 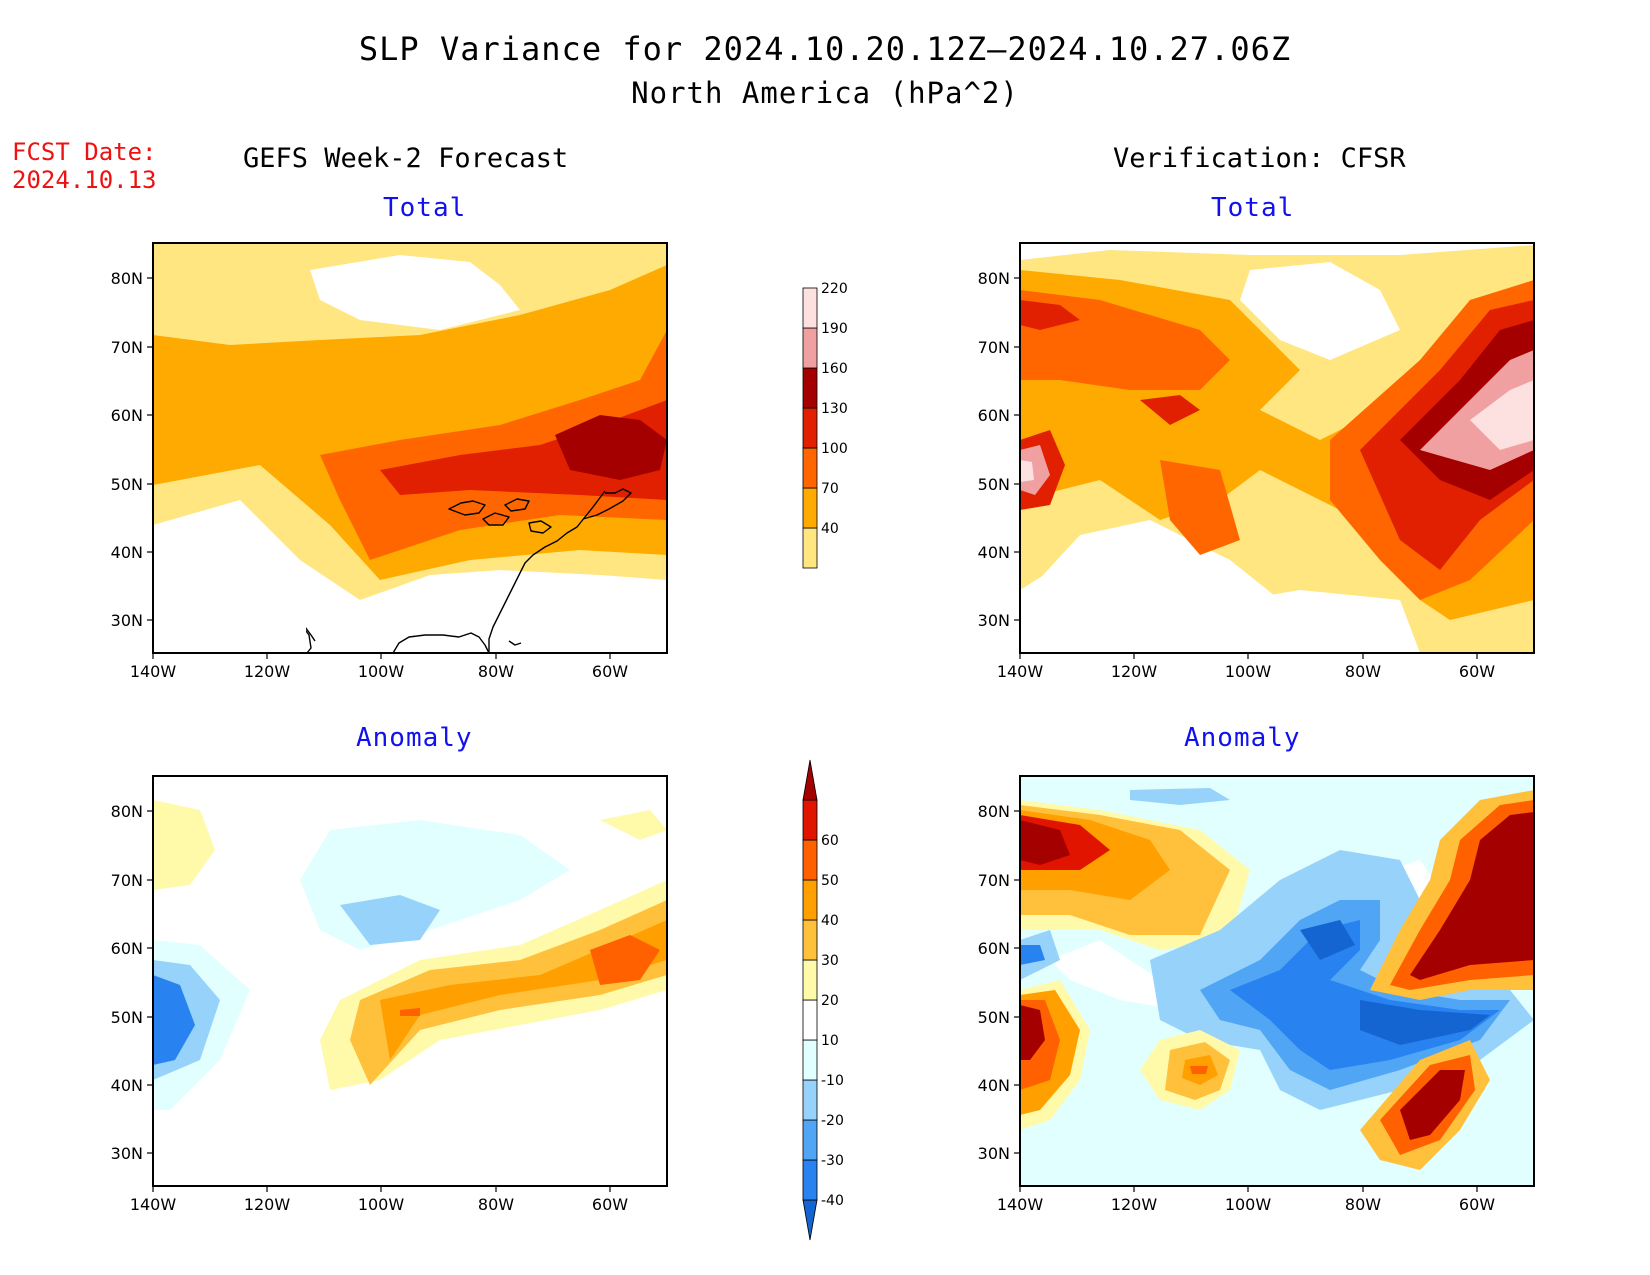 I want to click on colorbar-tick-label: -20, so click(x=832, y=1121).